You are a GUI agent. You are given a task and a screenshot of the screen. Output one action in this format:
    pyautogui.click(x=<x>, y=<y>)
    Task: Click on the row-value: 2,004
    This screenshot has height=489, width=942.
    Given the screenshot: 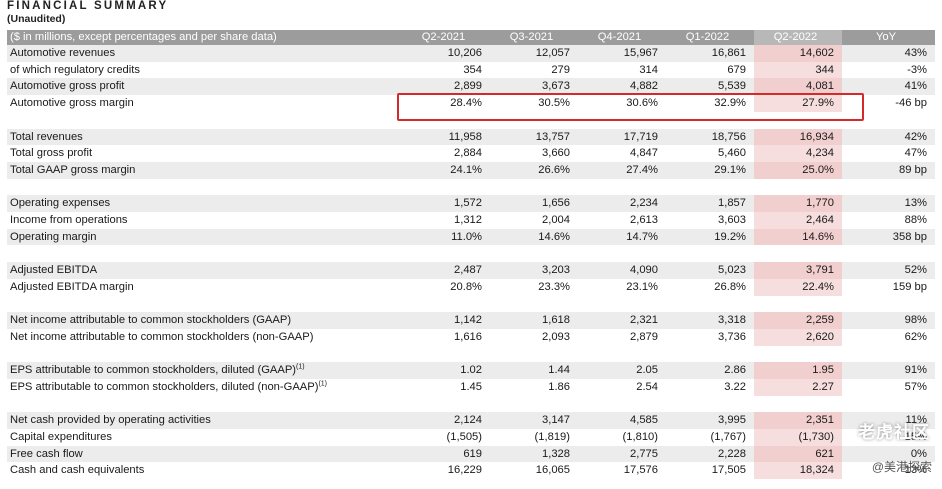 What is the action you would take?
    pyautogui.click(x=556, y=220)
    